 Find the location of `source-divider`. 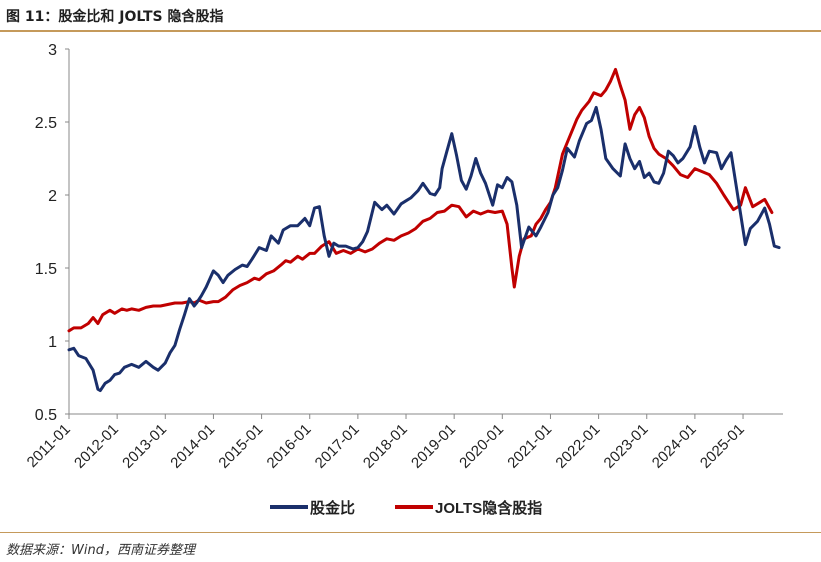

source-divider is located at coordinates (410, 532).